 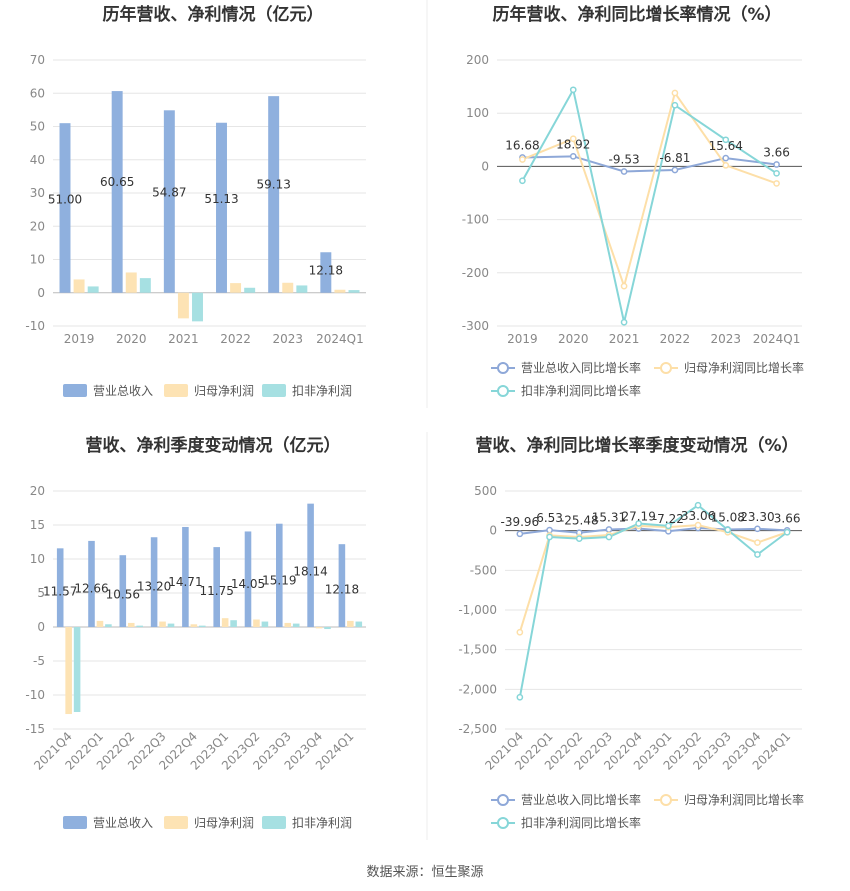 I want to click on data-label: 13.20, so click(x=154, y=587).